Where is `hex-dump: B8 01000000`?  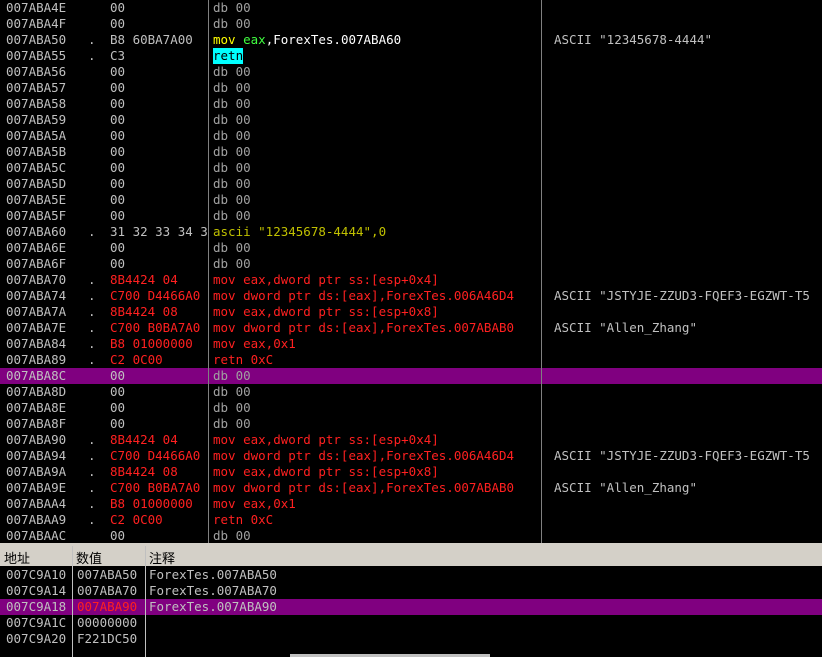 hex-dump: B8 01000000 is located at coordinates (151, 343).